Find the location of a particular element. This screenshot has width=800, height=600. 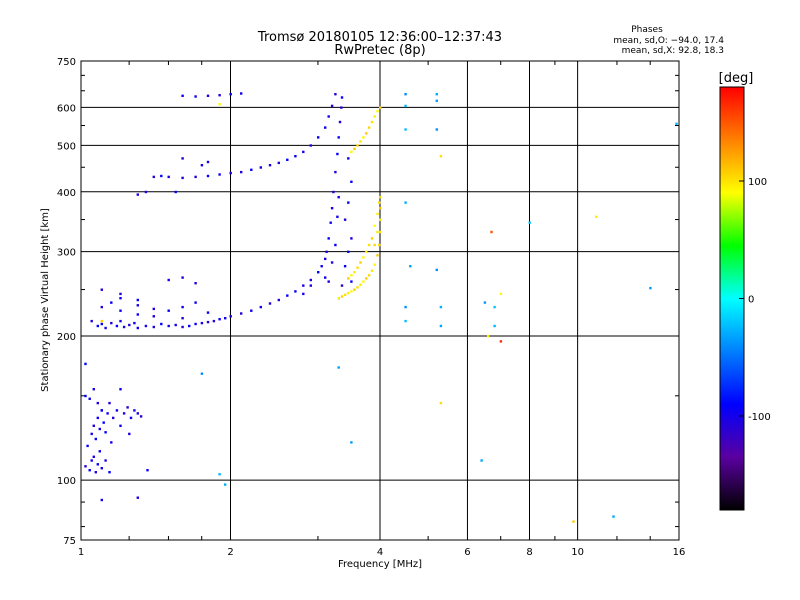

stats-o-mode: mean, sd,O: −94.0, 17.4 is located at coordinates (668, 41).